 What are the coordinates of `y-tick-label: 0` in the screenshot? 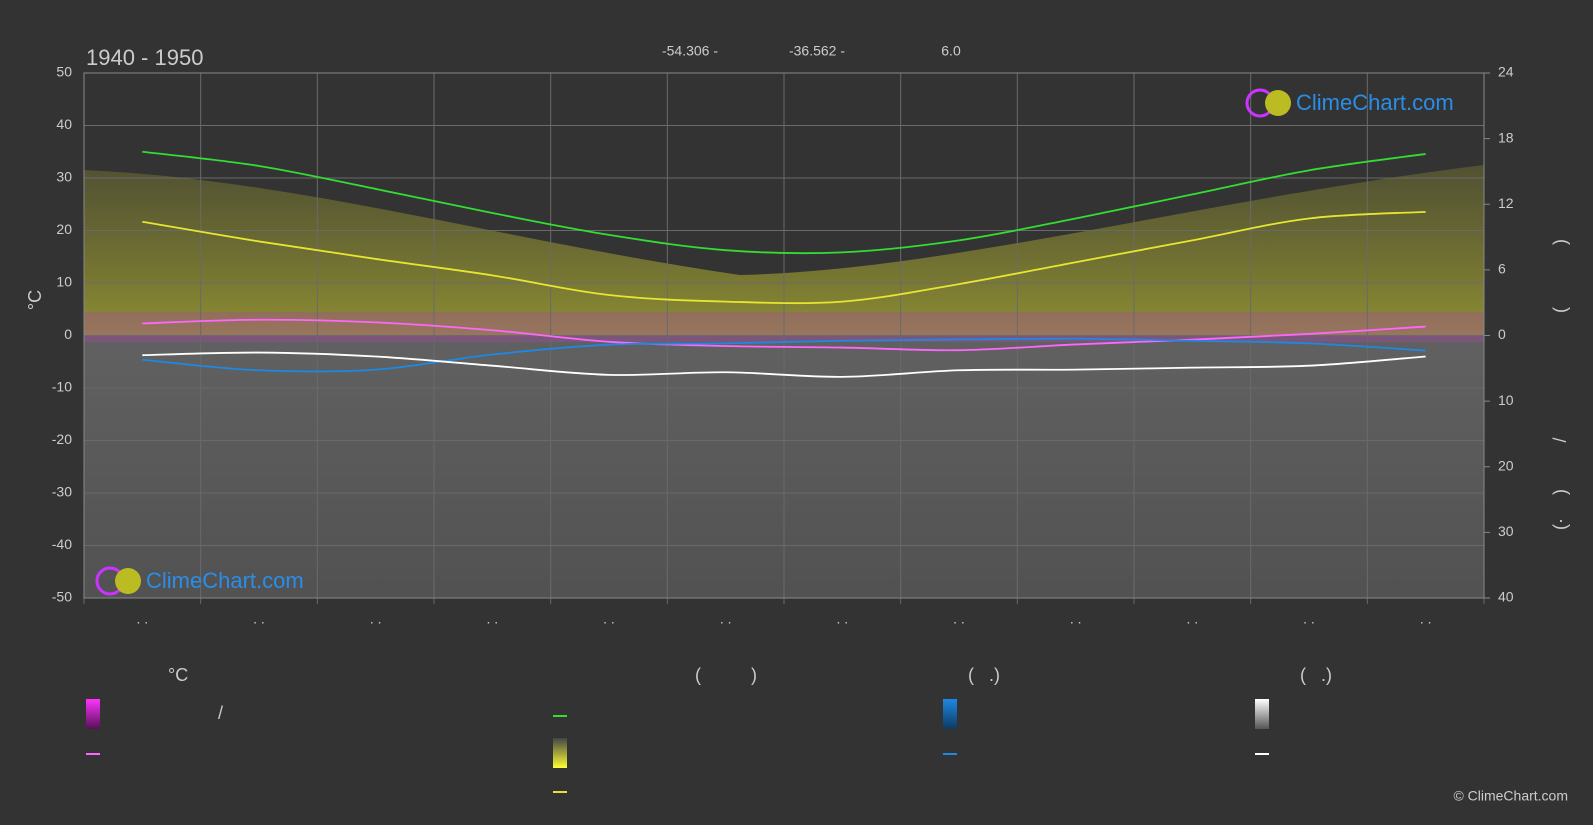 It's located at (68, 334).